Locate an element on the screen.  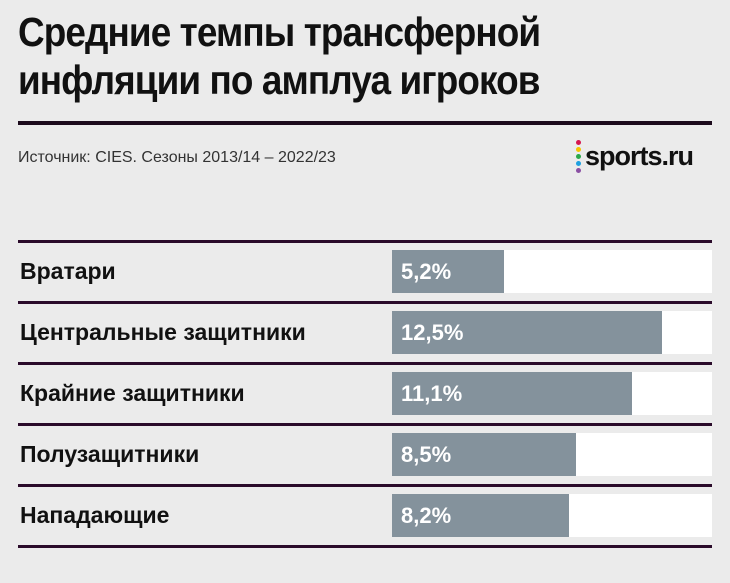
category-label: Нападающие is located at coordinates (95, 515).